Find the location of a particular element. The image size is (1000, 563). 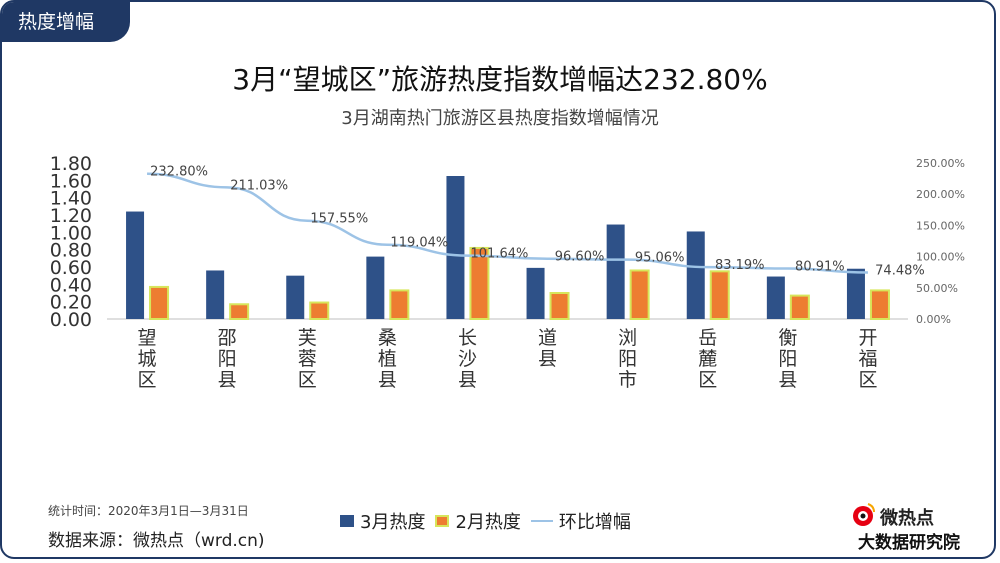

legend-item-march: 3月热度 is located at coordinates (382, 521).